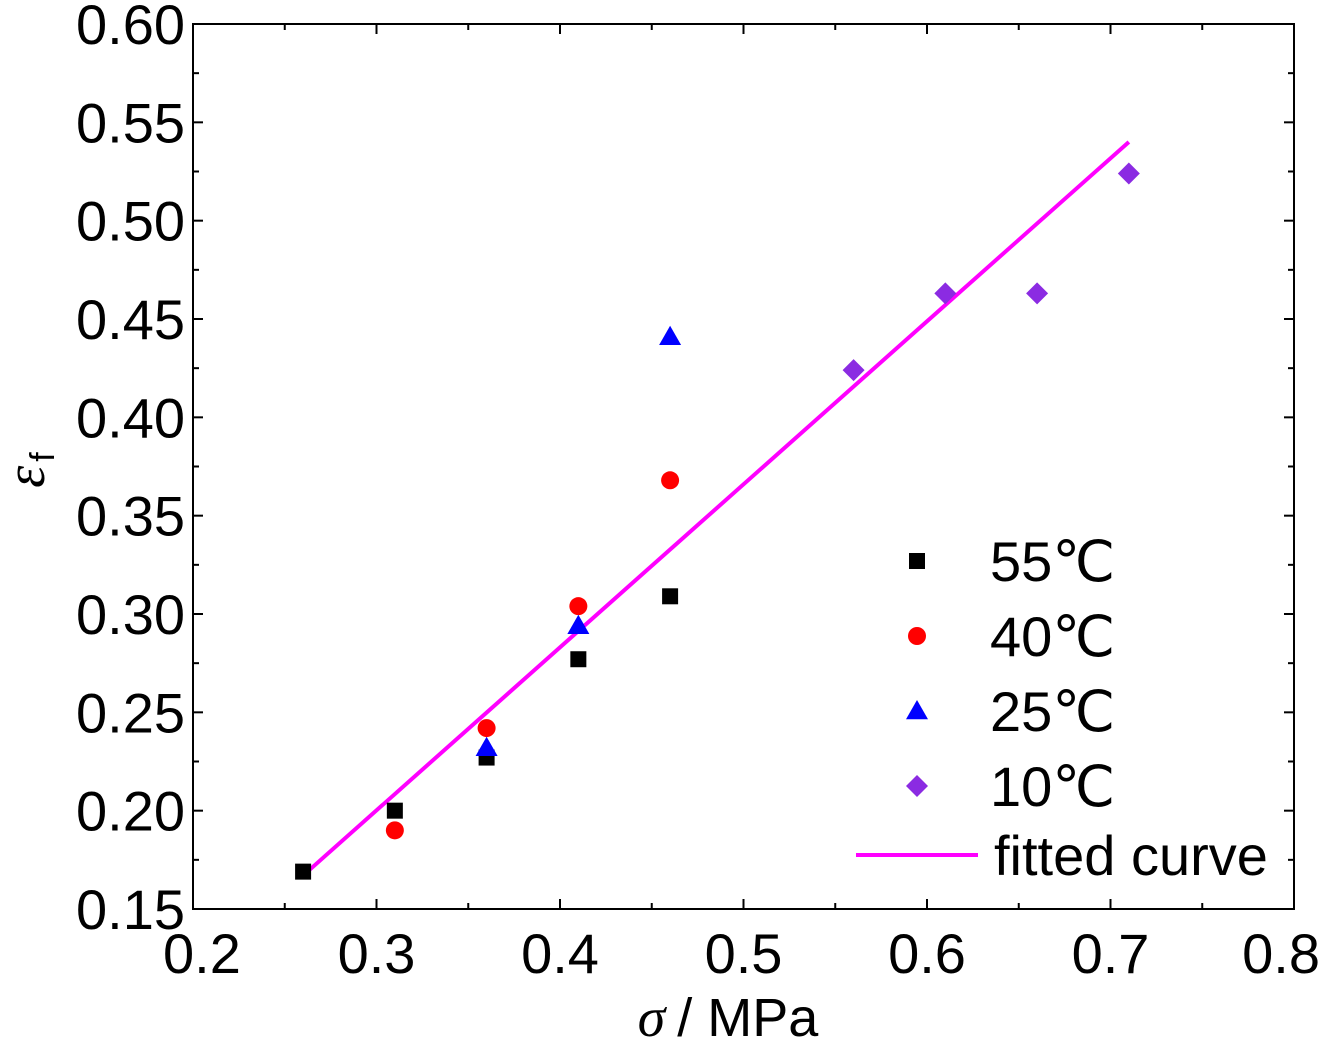 The image size is (1320, 1041). What do you see at coordinates (130, 811) in the screenshot?
I see `y-tick-label: 0.20` at bounding box center [130, 811].